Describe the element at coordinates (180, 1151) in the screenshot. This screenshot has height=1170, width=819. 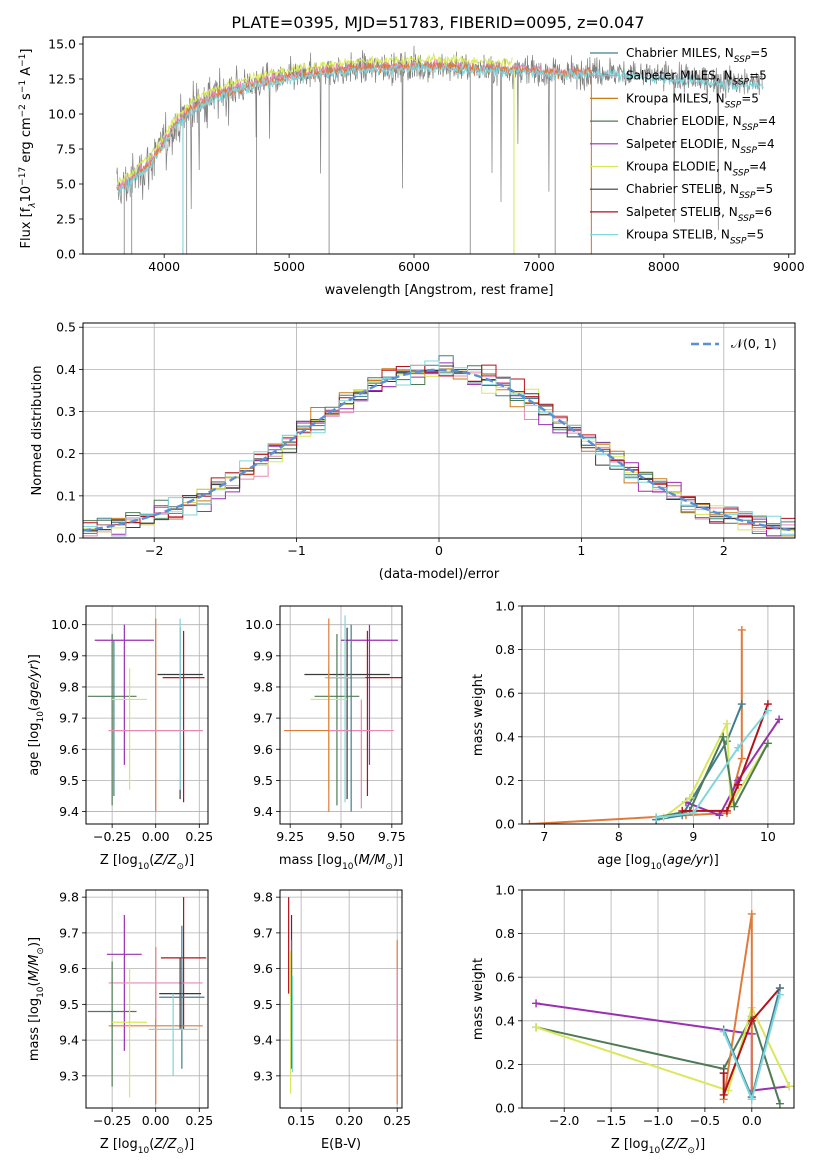
I see `x-axis-label-part: ⊙` at that location.